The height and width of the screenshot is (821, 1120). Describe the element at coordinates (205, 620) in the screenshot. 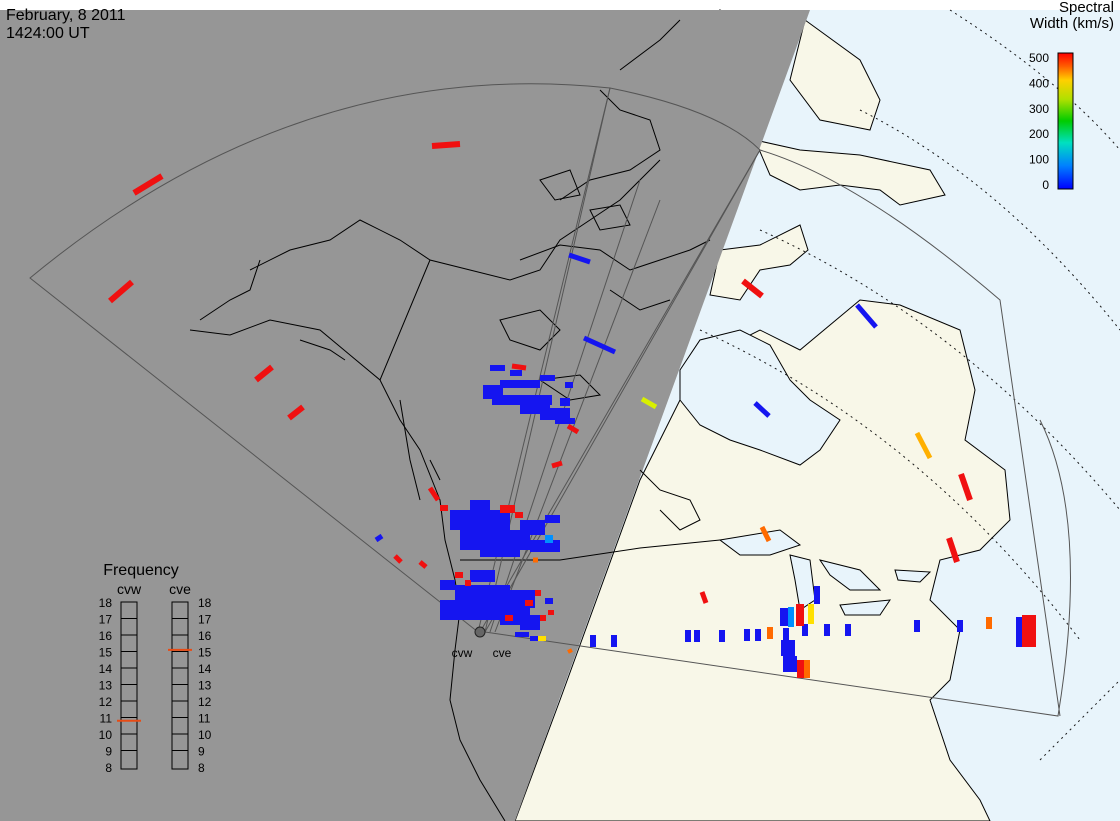

I see `frequency-tick-right: 17` at that location.